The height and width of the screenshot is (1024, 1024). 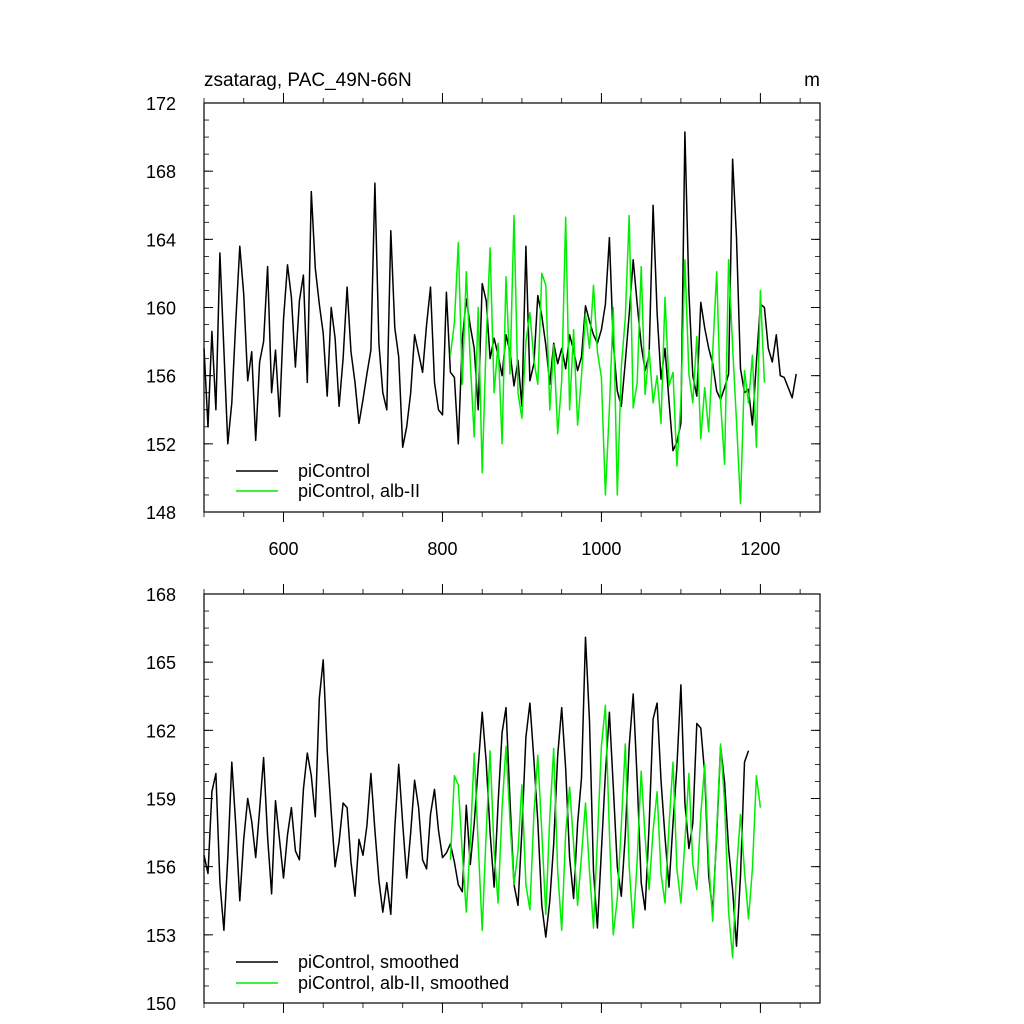 I want to click on y-tick-label: 153, so click(x=161, y=936).